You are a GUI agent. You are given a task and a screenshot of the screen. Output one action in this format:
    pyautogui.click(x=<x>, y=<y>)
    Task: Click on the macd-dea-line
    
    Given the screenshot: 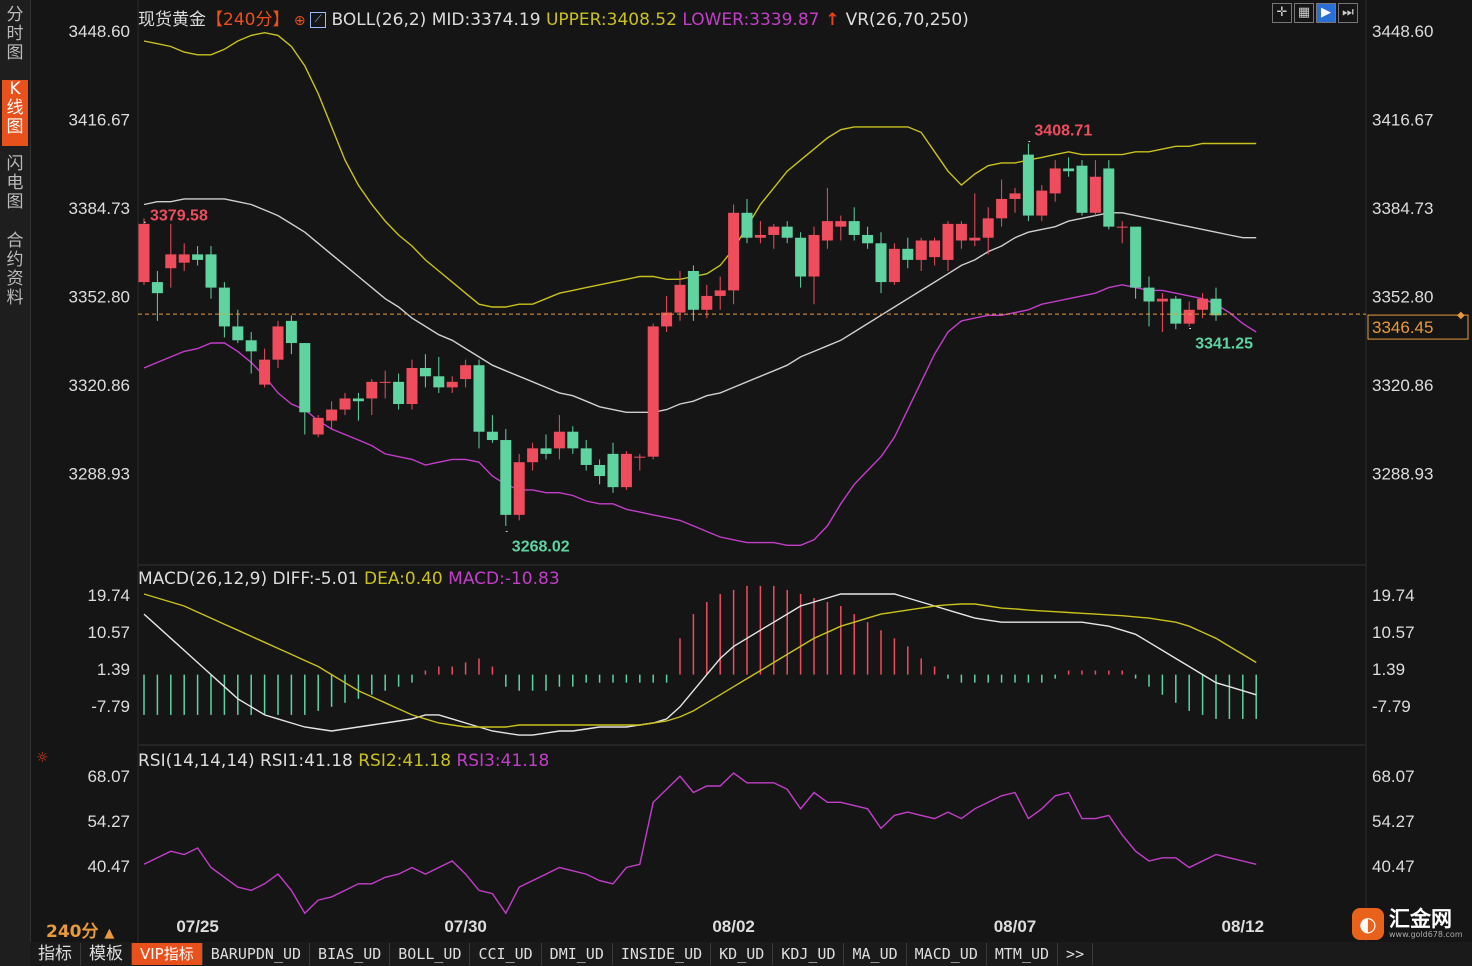 What is the action you would take?
    pyautogui.click(x=700, y=660)
    